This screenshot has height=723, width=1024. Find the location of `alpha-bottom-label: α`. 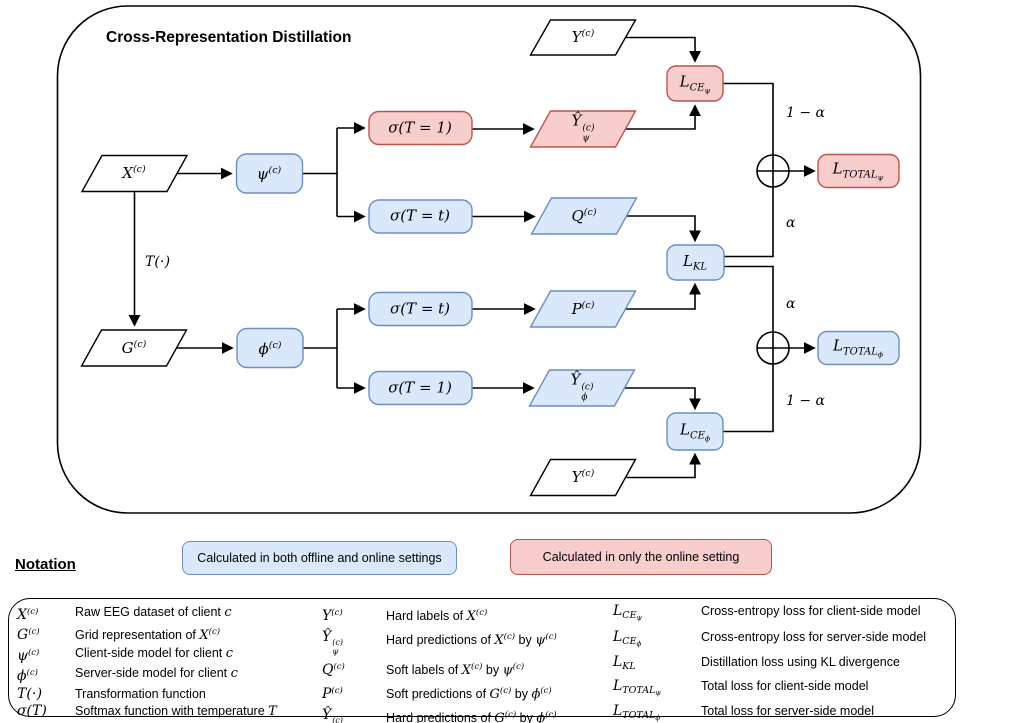

alpha-bottom-label: α is located at coordinates (791, 304).